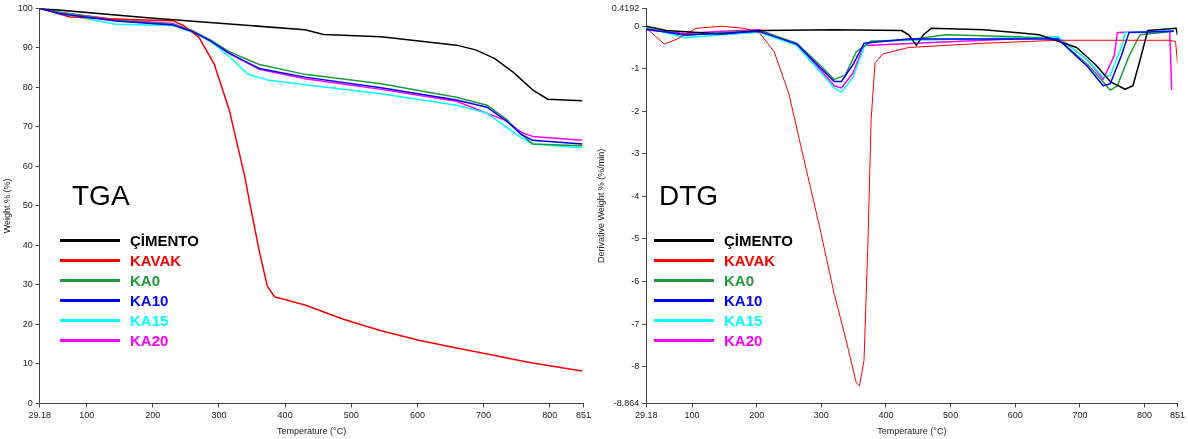  Describe the element at coordinates (6, 206) in the screenshot. I see `y-axis-title: Weight % (%)` at that location.